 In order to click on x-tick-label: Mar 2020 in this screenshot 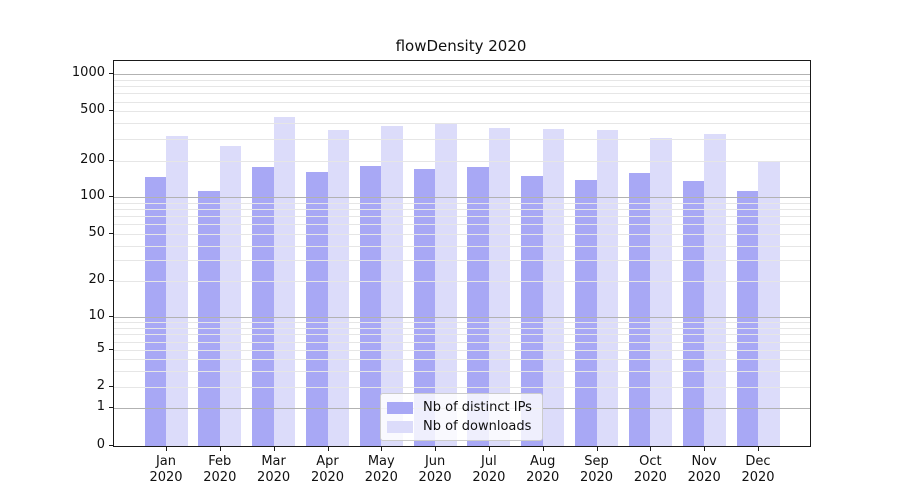, I will do `click(274, 469)`.